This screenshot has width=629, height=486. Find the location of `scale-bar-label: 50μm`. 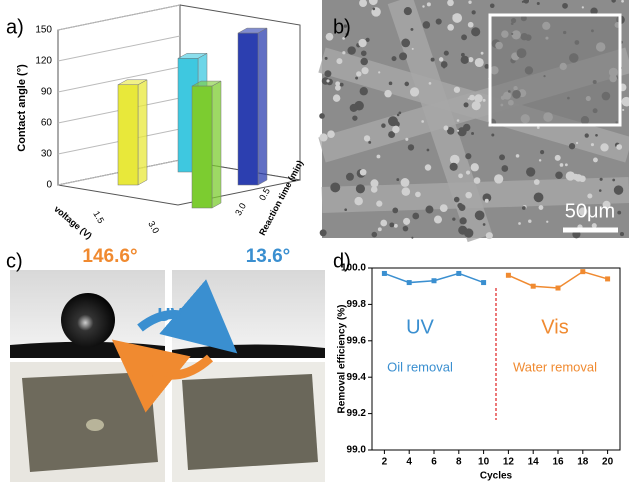

scale-bar-label: 50μm is located at coordinates (590, 211).